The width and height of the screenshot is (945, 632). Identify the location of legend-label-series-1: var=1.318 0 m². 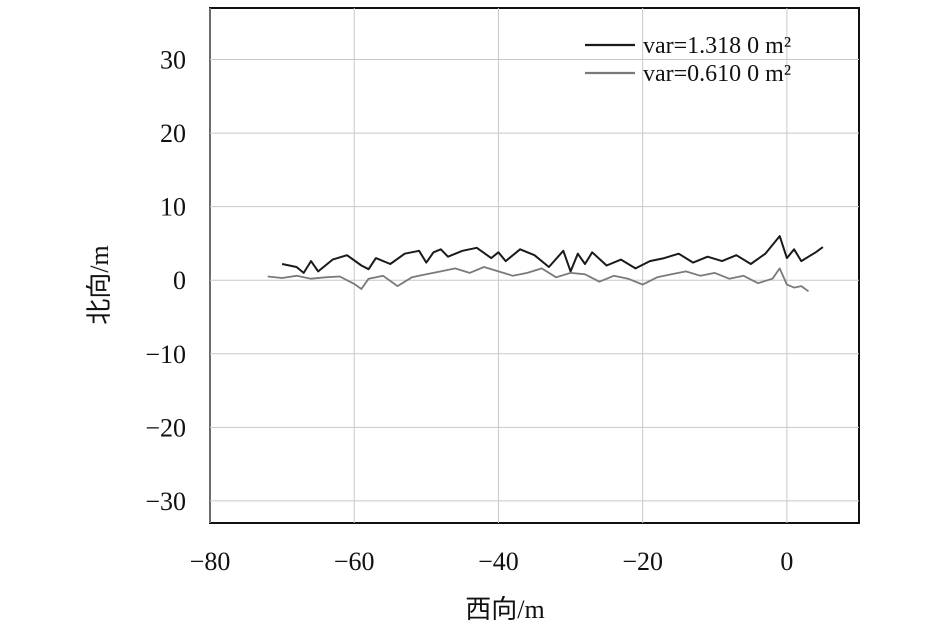
(717, 46).